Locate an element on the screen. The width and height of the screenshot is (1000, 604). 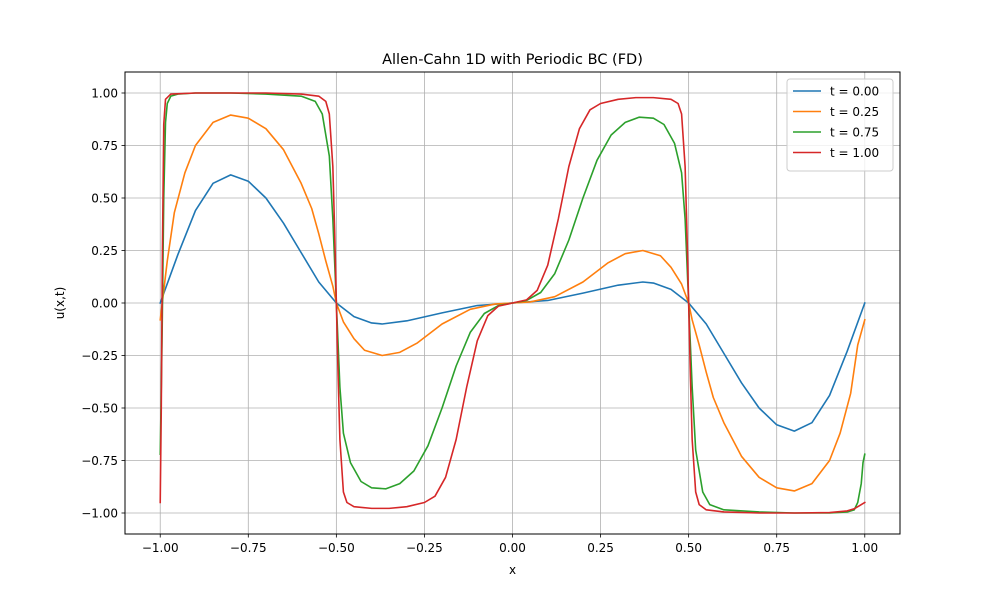
x-tick-label: 0.50 is located at coordinates (688, 548).